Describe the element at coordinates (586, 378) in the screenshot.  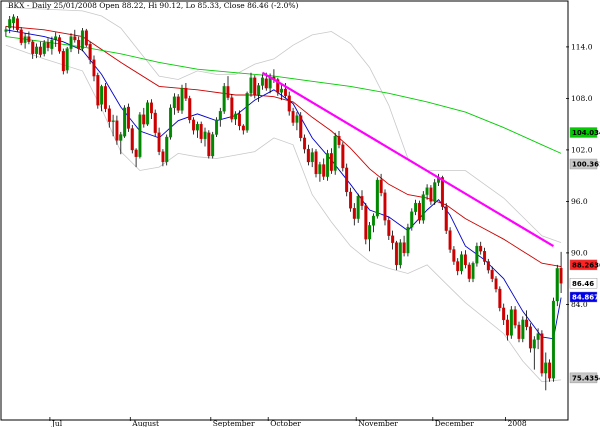
I see `price-tag-label: 75.4354` at that location.